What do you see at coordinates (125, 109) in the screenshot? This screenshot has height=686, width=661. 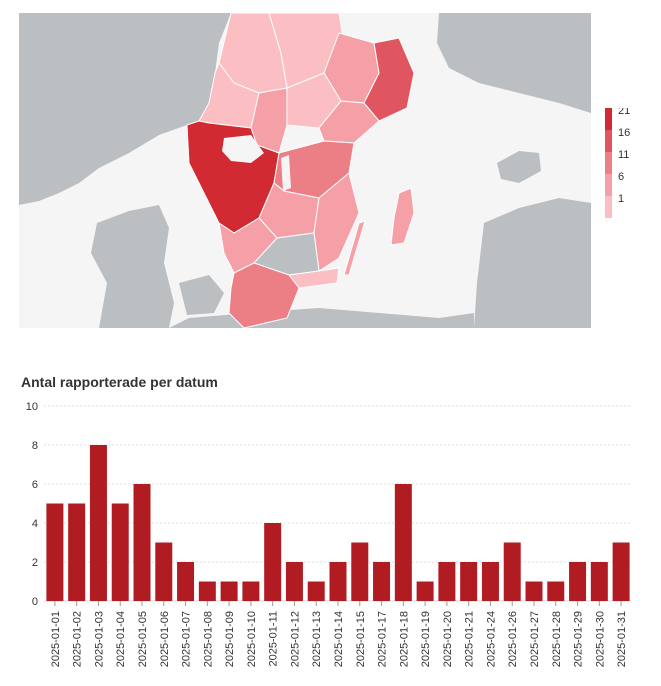 I see `map-land-norway` at bounding box center [125, 109].